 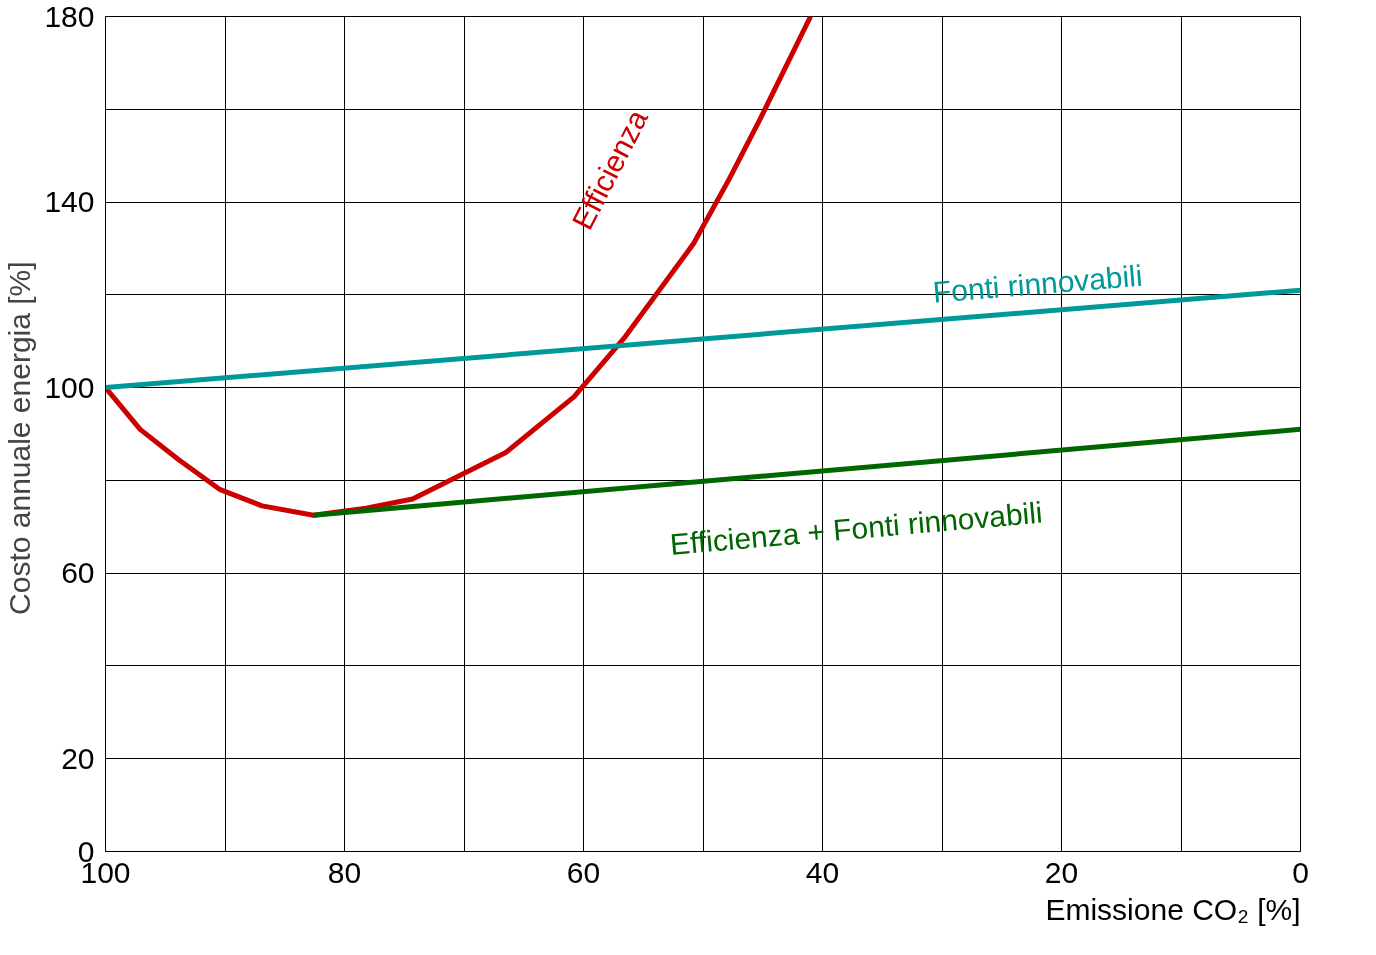 What do you see at coordinates (583, 872) in the screenshot?
I see `x-tick-label: 60` at bounding box center [583, 872].